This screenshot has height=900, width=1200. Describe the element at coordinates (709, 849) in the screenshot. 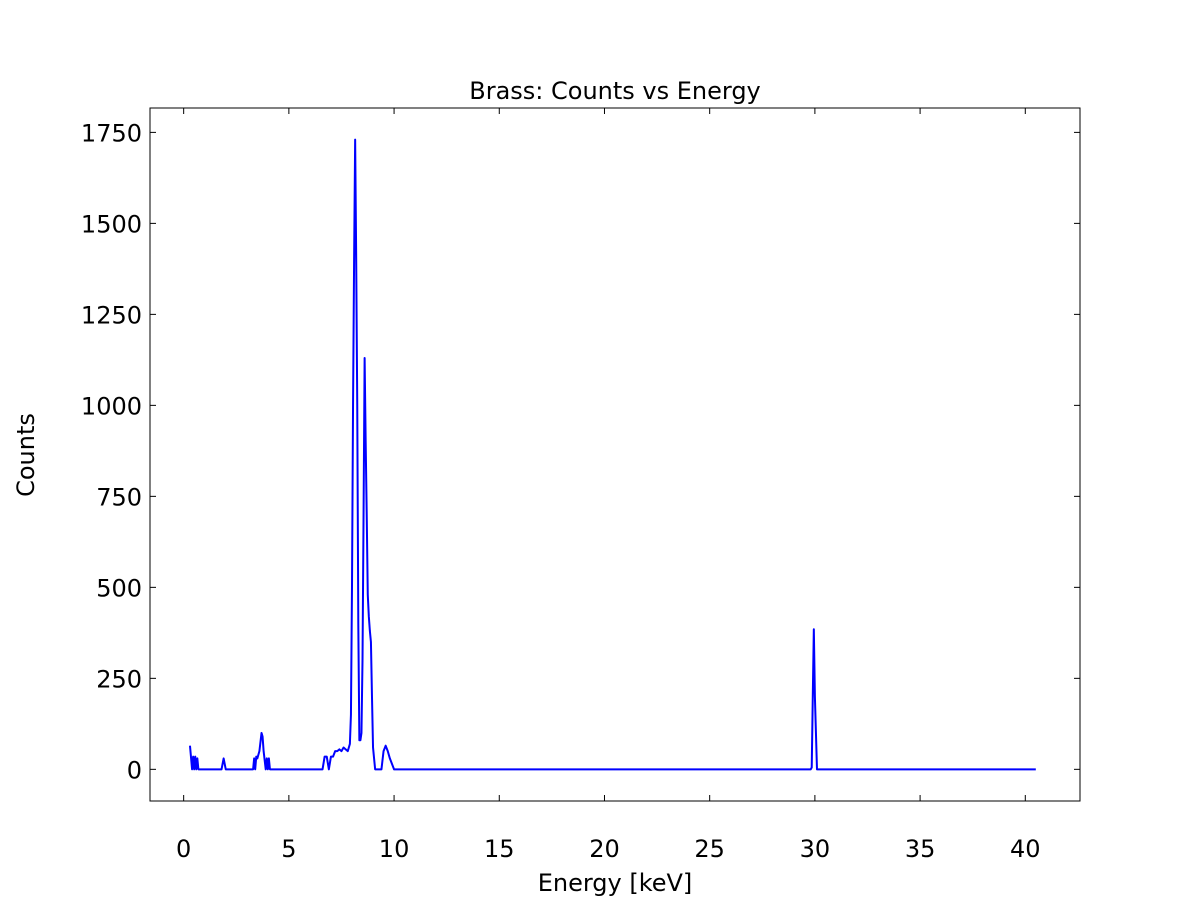

I see `x-tick-label: 25` at that location.